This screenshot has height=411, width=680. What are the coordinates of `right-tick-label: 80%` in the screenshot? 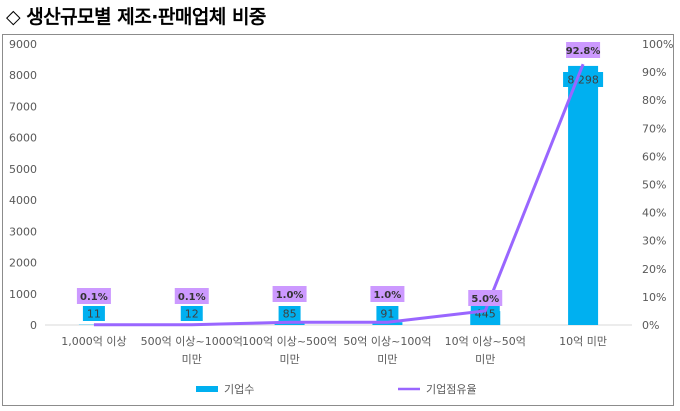 It's located at (654, 100).